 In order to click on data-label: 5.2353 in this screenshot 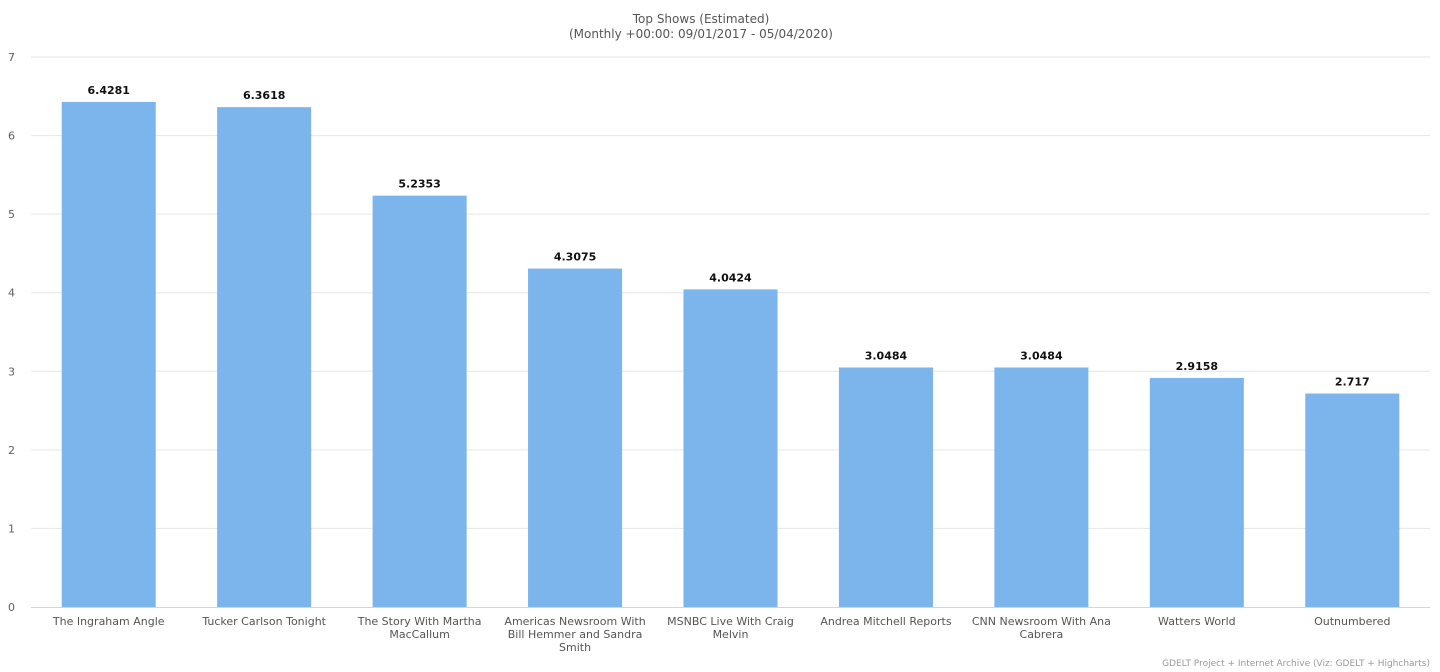, I will do `click(419, 184)`.